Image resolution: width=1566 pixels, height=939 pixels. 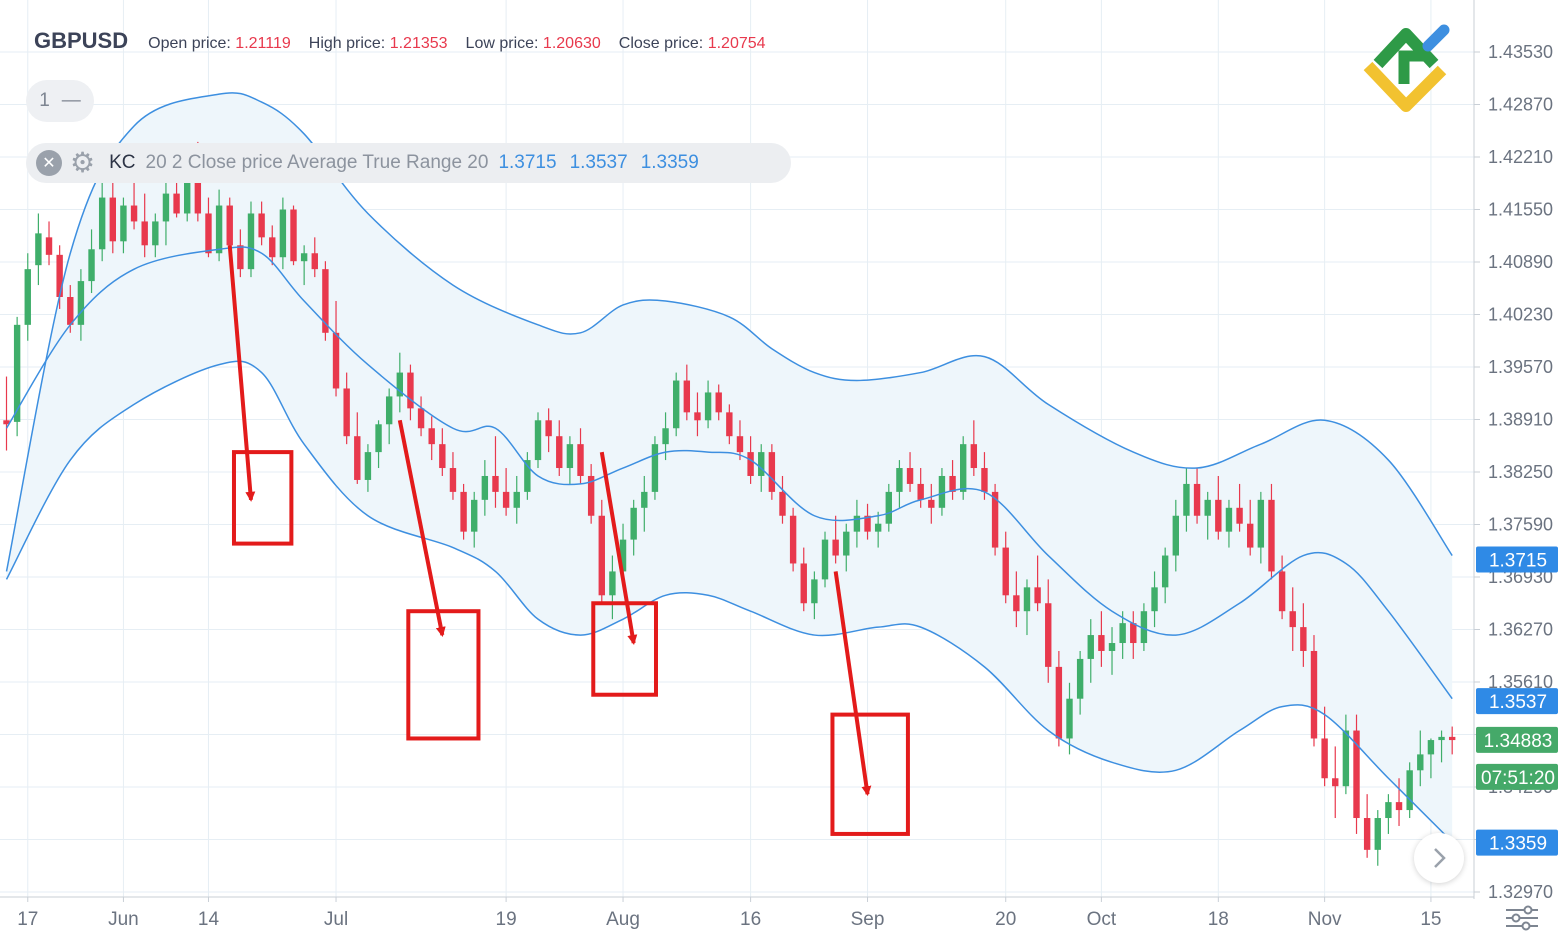 I want to click on kc-middle-badge-label: 1.3537, so click(x=1518, y=702).